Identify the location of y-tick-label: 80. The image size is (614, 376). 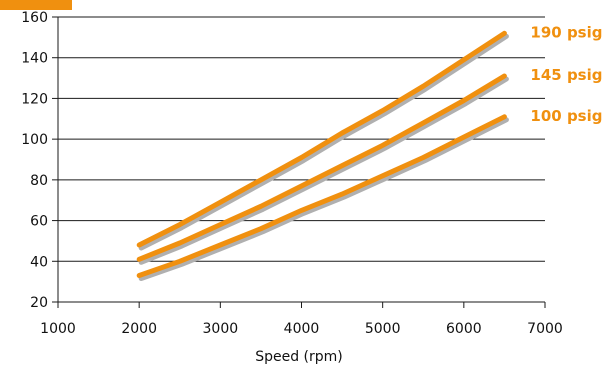
(39, 181).